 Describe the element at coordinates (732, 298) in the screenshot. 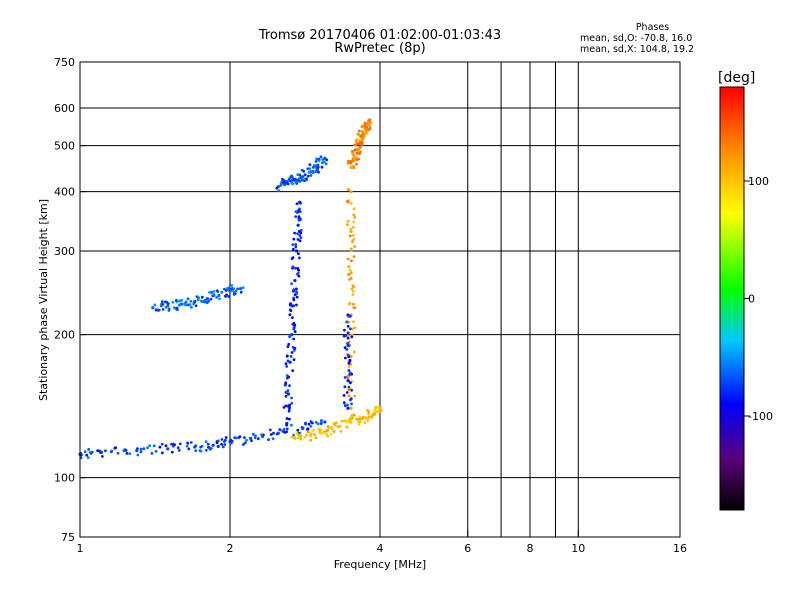

I see `colorbar` at that location.